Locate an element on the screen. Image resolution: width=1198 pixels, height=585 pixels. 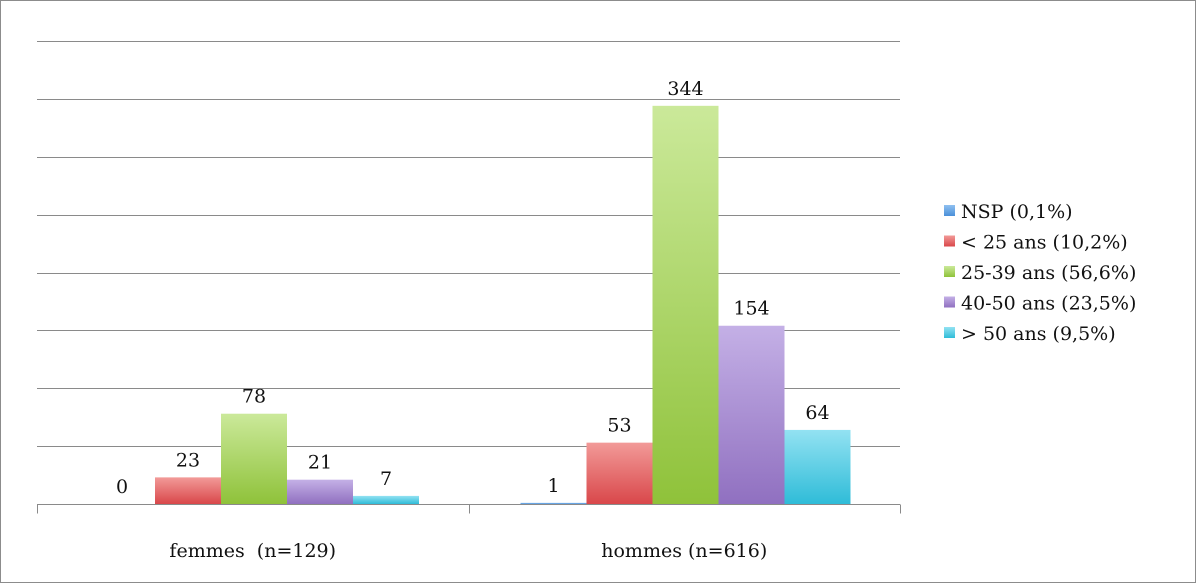
data-label: 0 is located at coordinates (122, 487).